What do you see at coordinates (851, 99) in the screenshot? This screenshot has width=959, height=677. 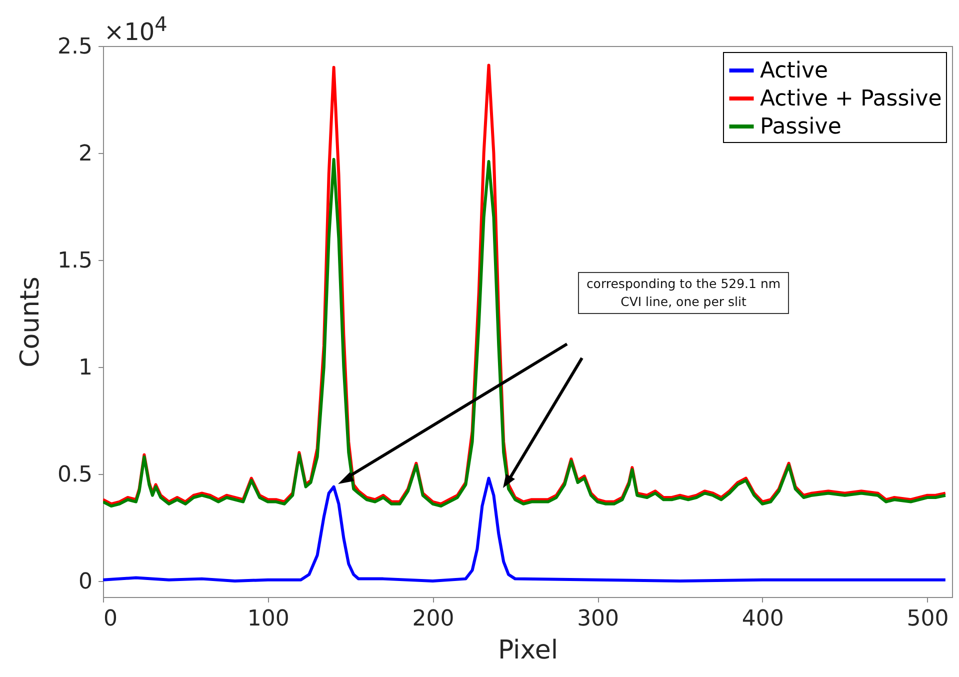 I see `legend-label: Active + Passive` at bounding box center [851, 99].